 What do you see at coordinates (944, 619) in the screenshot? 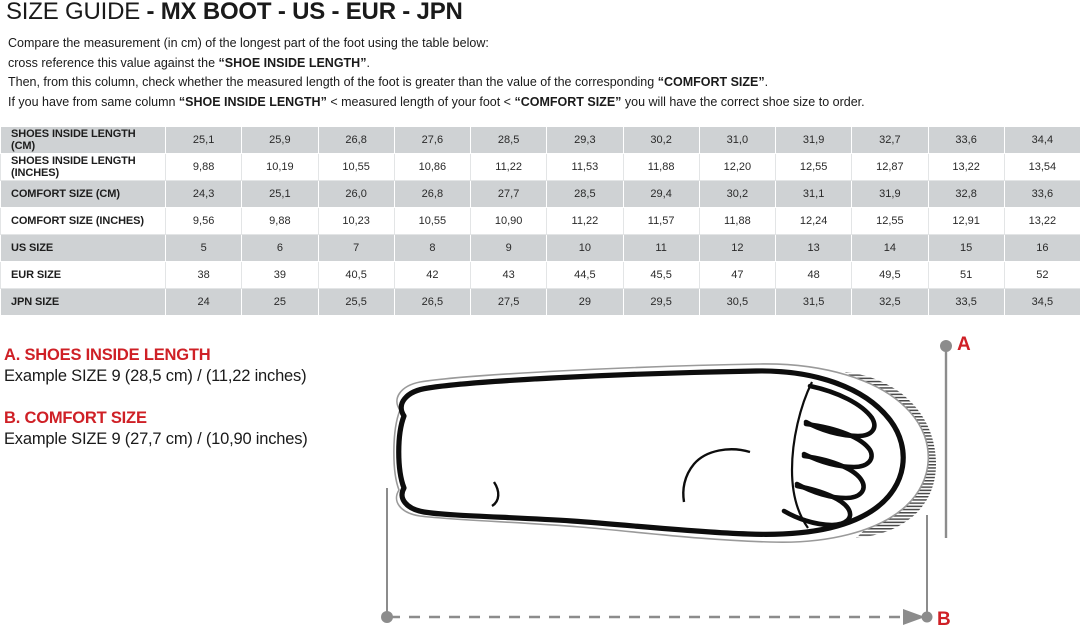
I see `marker-label-b: B` at bounding box center [944, 619].